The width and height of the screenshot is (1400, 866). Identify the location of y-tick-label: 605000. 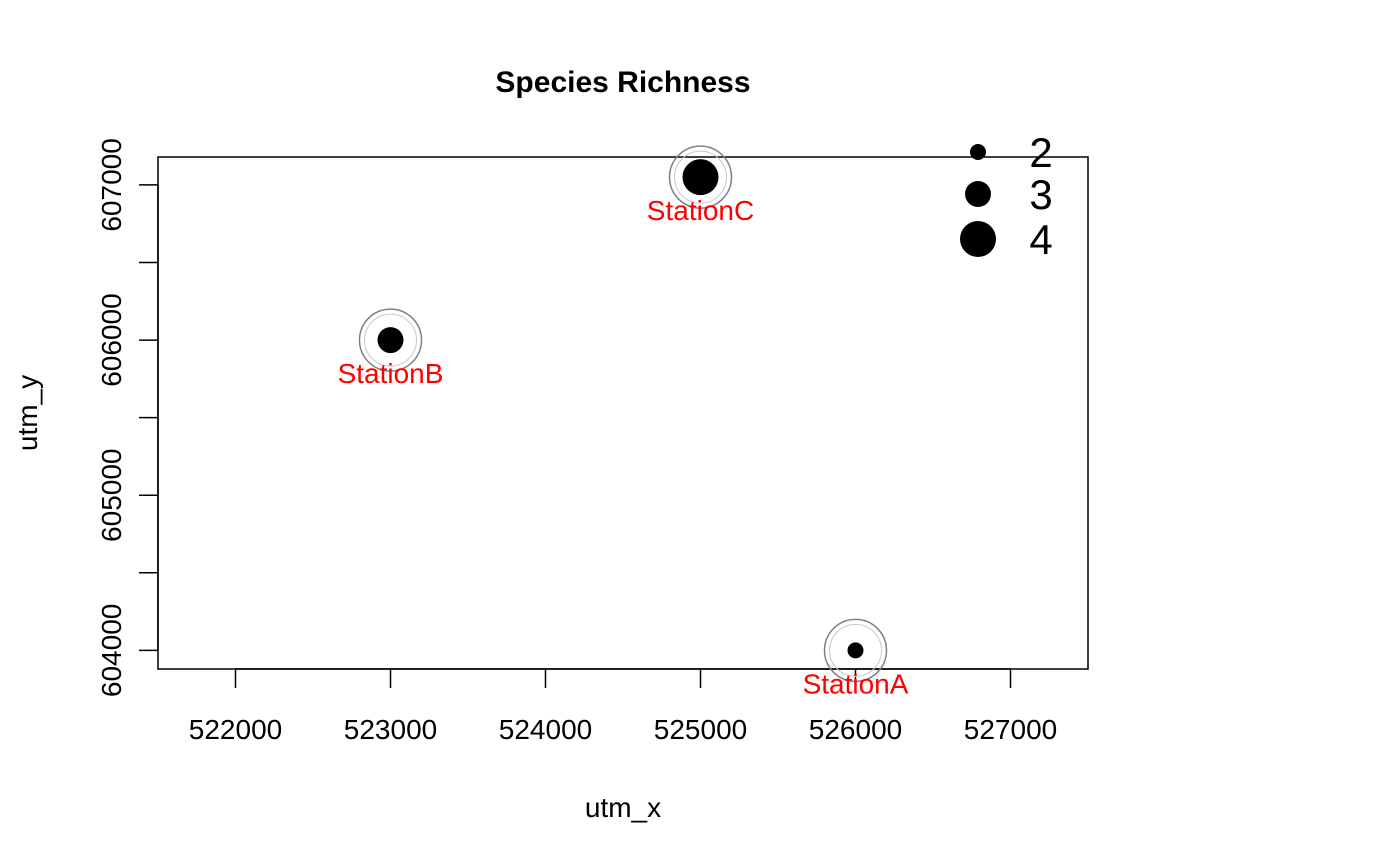
(111, 495).